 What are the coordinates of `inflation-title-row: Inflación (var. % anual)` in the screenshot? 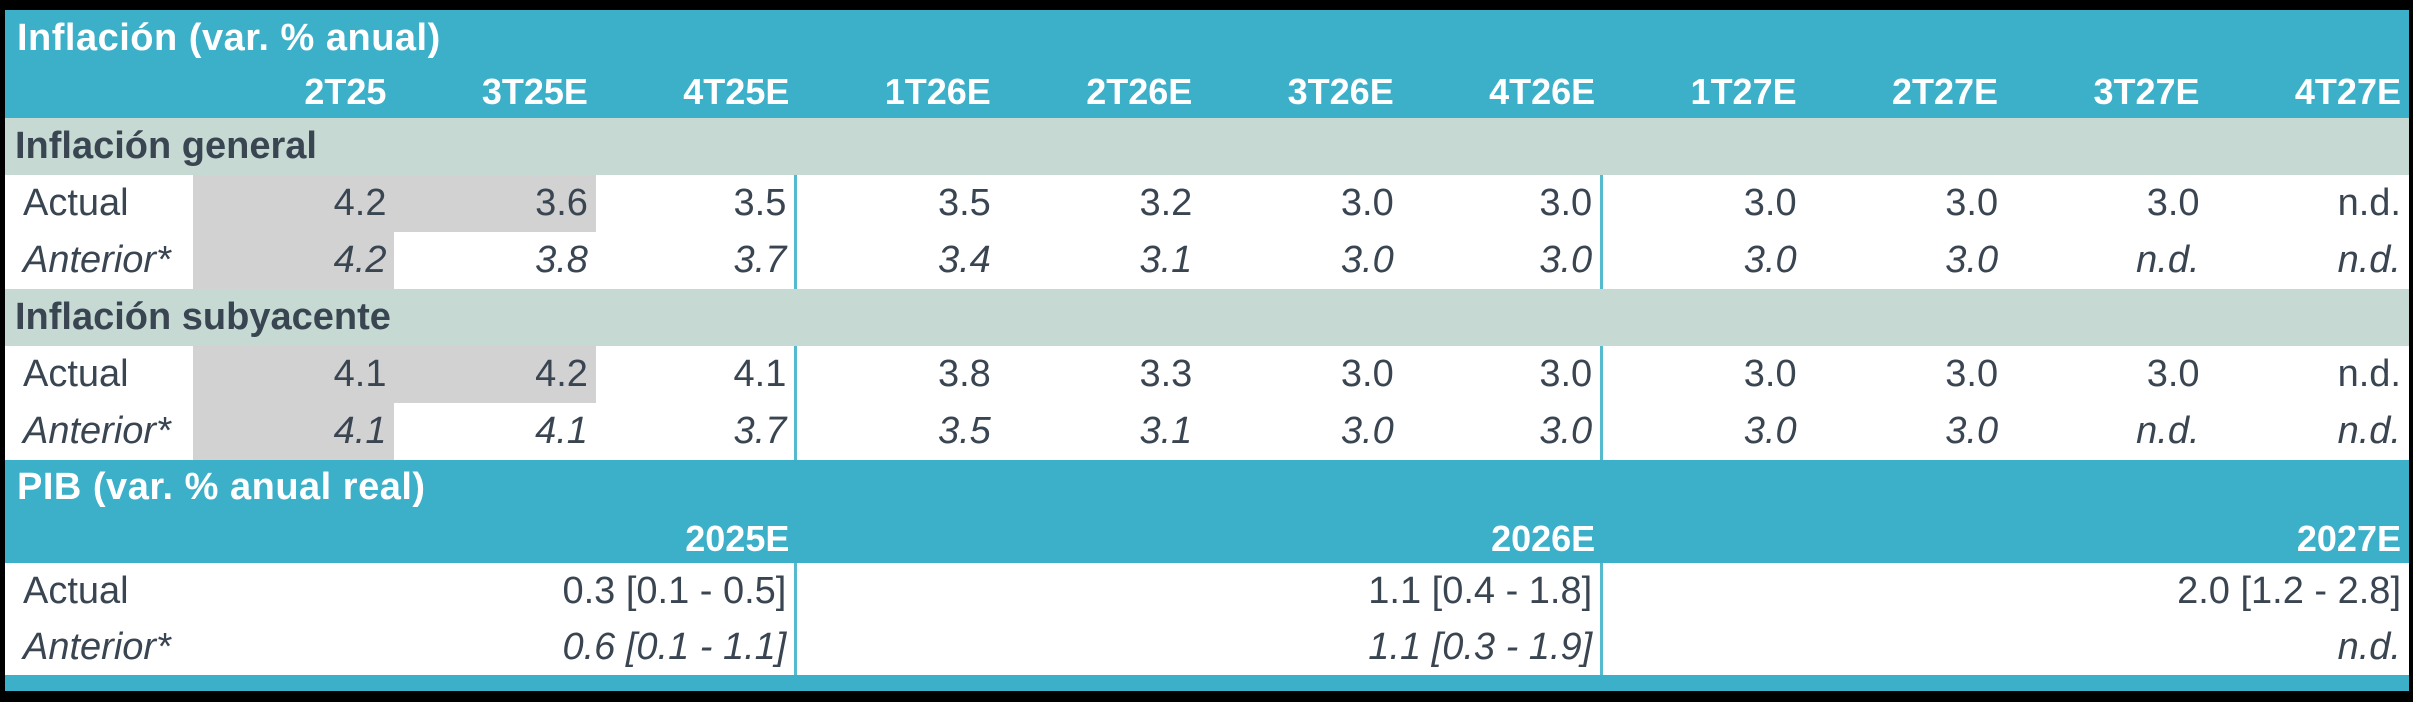 It's located at (1207, 38).